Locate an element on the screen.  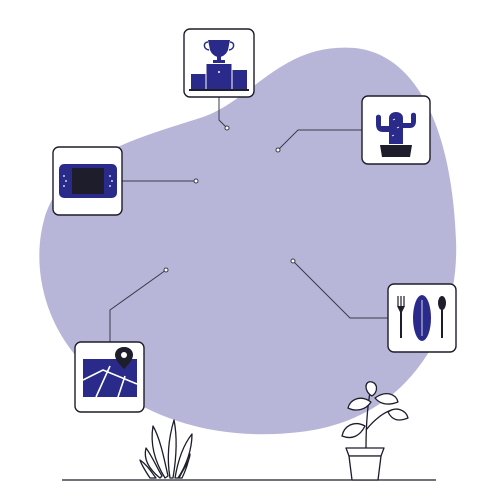
handheld-console-card is located at coordinates (87, 181).